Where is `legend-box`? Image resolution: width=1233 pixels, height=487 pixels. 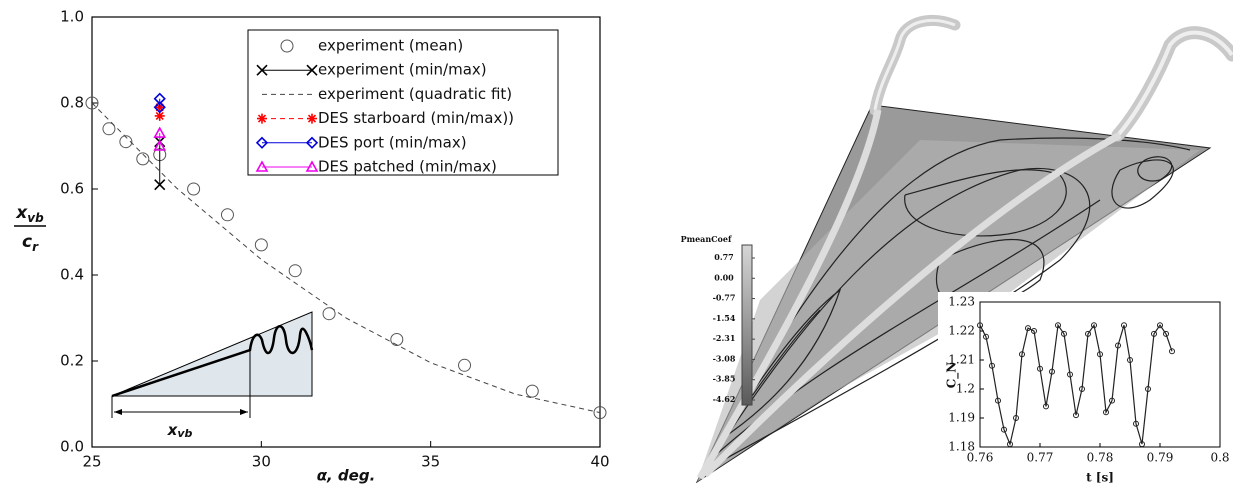 legend-box is located at coordinates (403, 102).